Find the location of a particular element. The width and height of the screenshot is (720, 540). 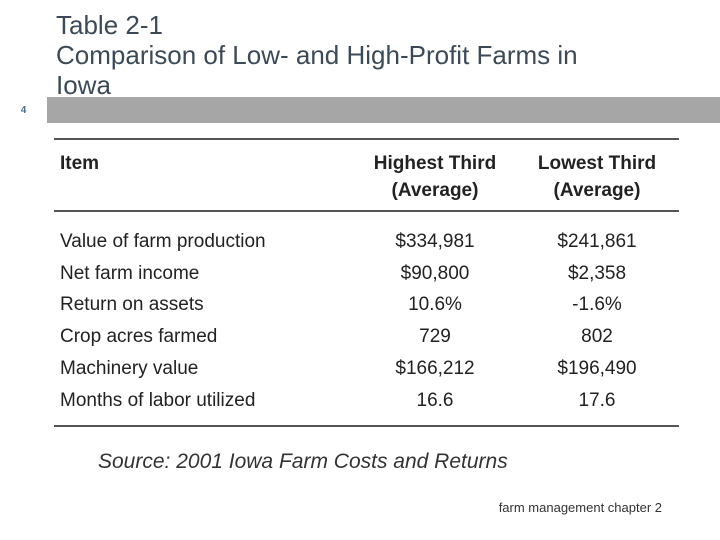

table-row: Return on assets 10.6% -1.6% is located at coordinates (366, 306).